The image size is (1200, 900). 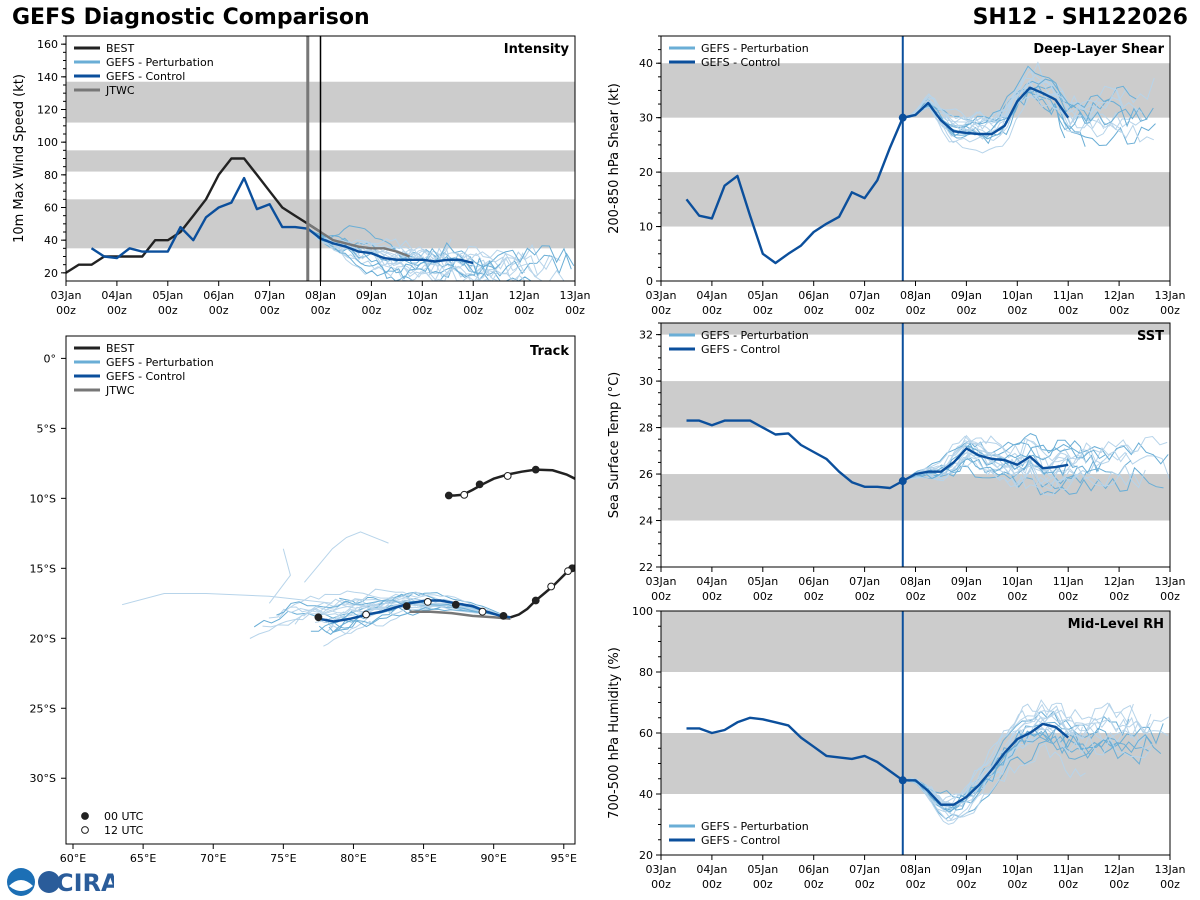 What do you see at coordinates (359, 240) in the screenshot?
I see `jtwc-line` at bounding box center [359, 240].